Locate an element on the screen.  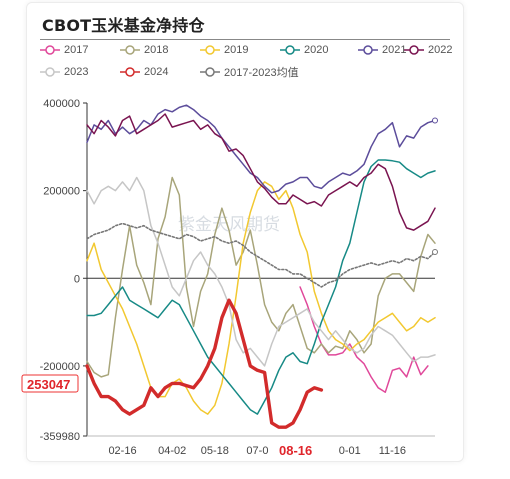
legend-item-2020: 2020 is located at coordinates (304, 50).